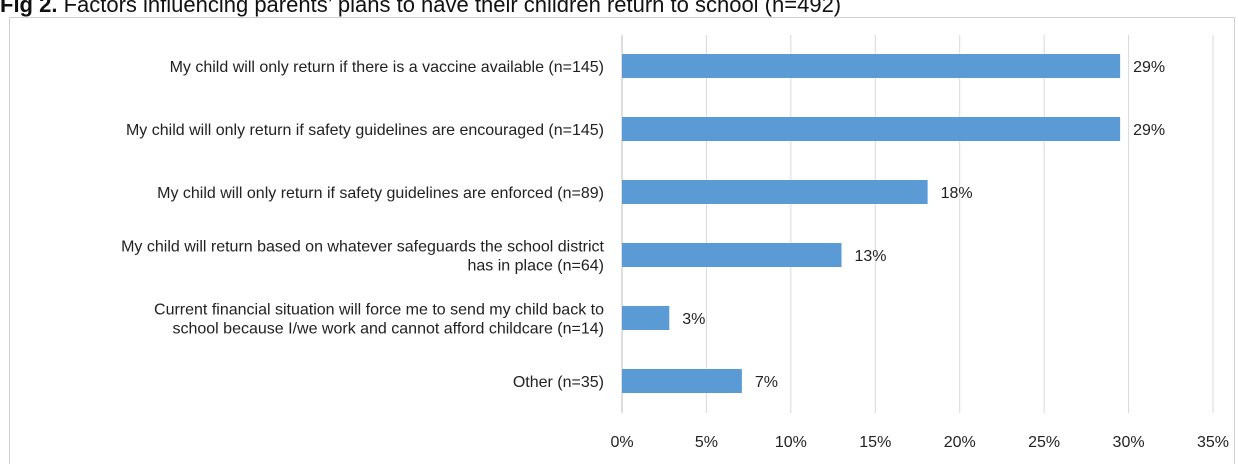  I want to click on x-tick-label: 0%, so click(621, 442).